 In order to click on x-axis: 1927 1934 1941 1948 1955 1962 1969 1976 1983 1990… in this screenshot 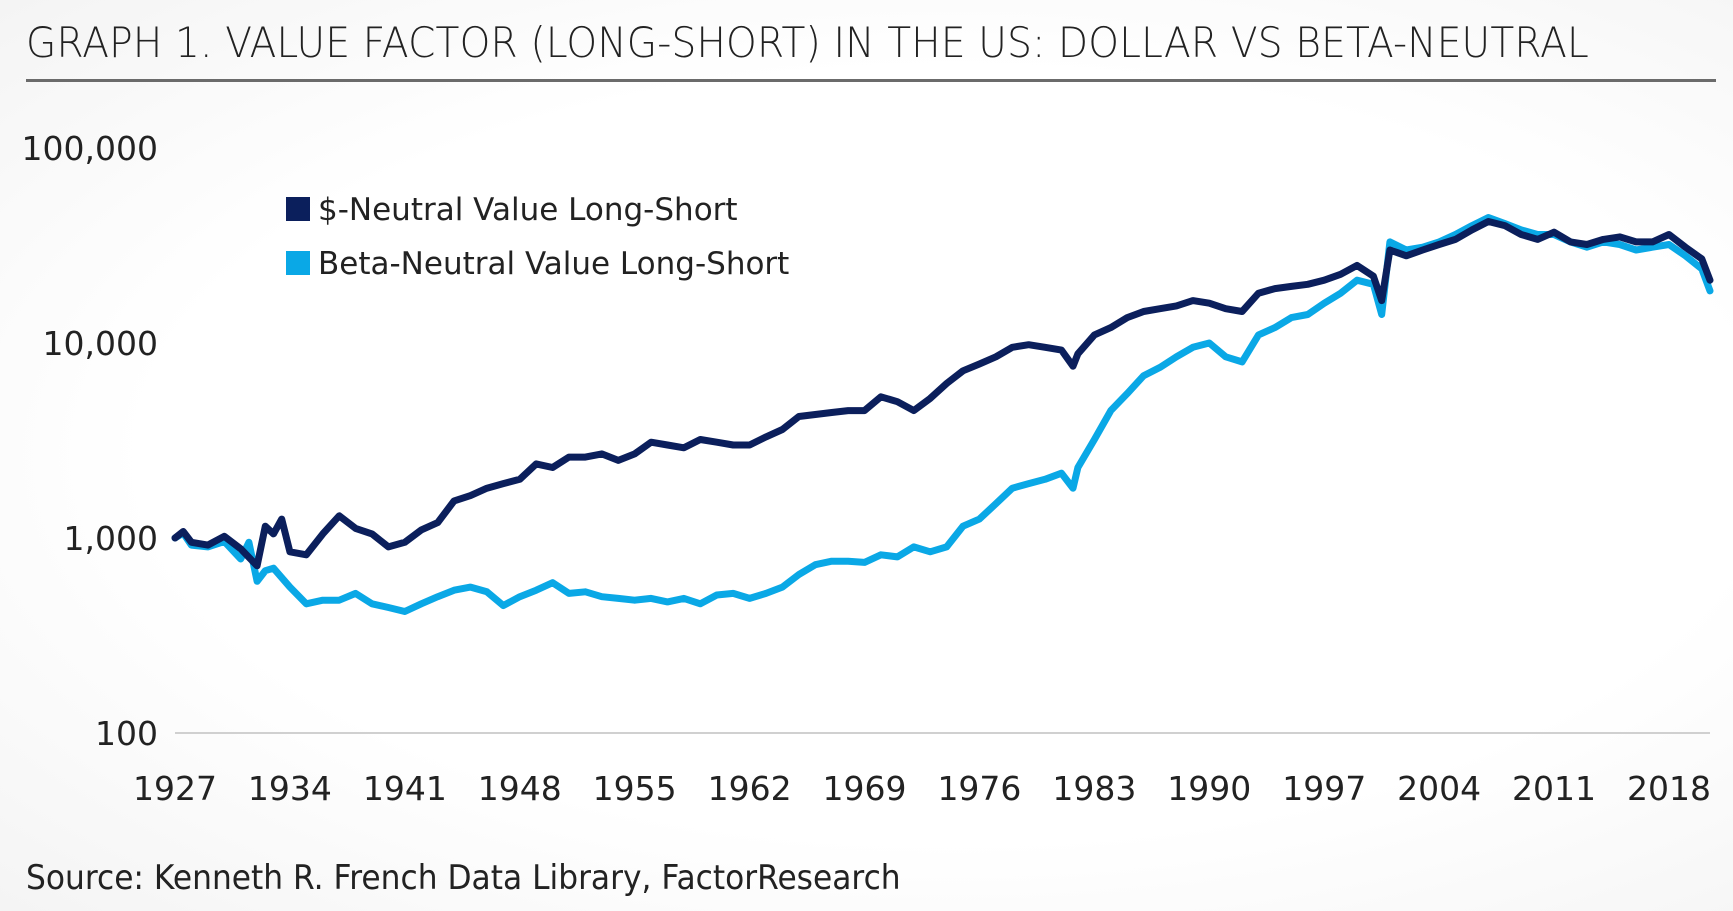, I will do `click(922, 788)`.